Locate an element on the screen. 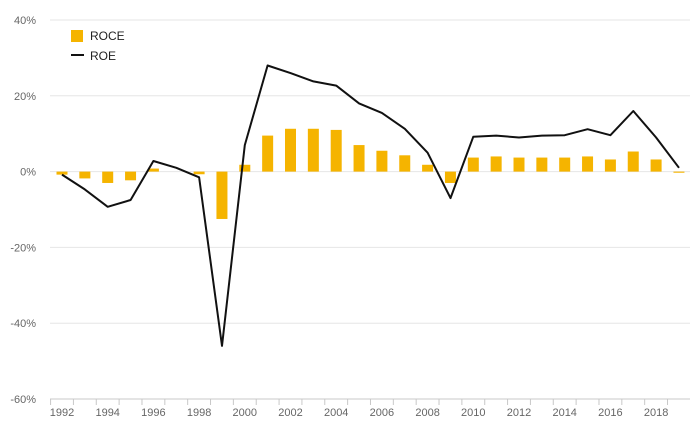 This screenshot has width=700, height=433. x-tick-label: 2018 is located at coordinates (656, 413).